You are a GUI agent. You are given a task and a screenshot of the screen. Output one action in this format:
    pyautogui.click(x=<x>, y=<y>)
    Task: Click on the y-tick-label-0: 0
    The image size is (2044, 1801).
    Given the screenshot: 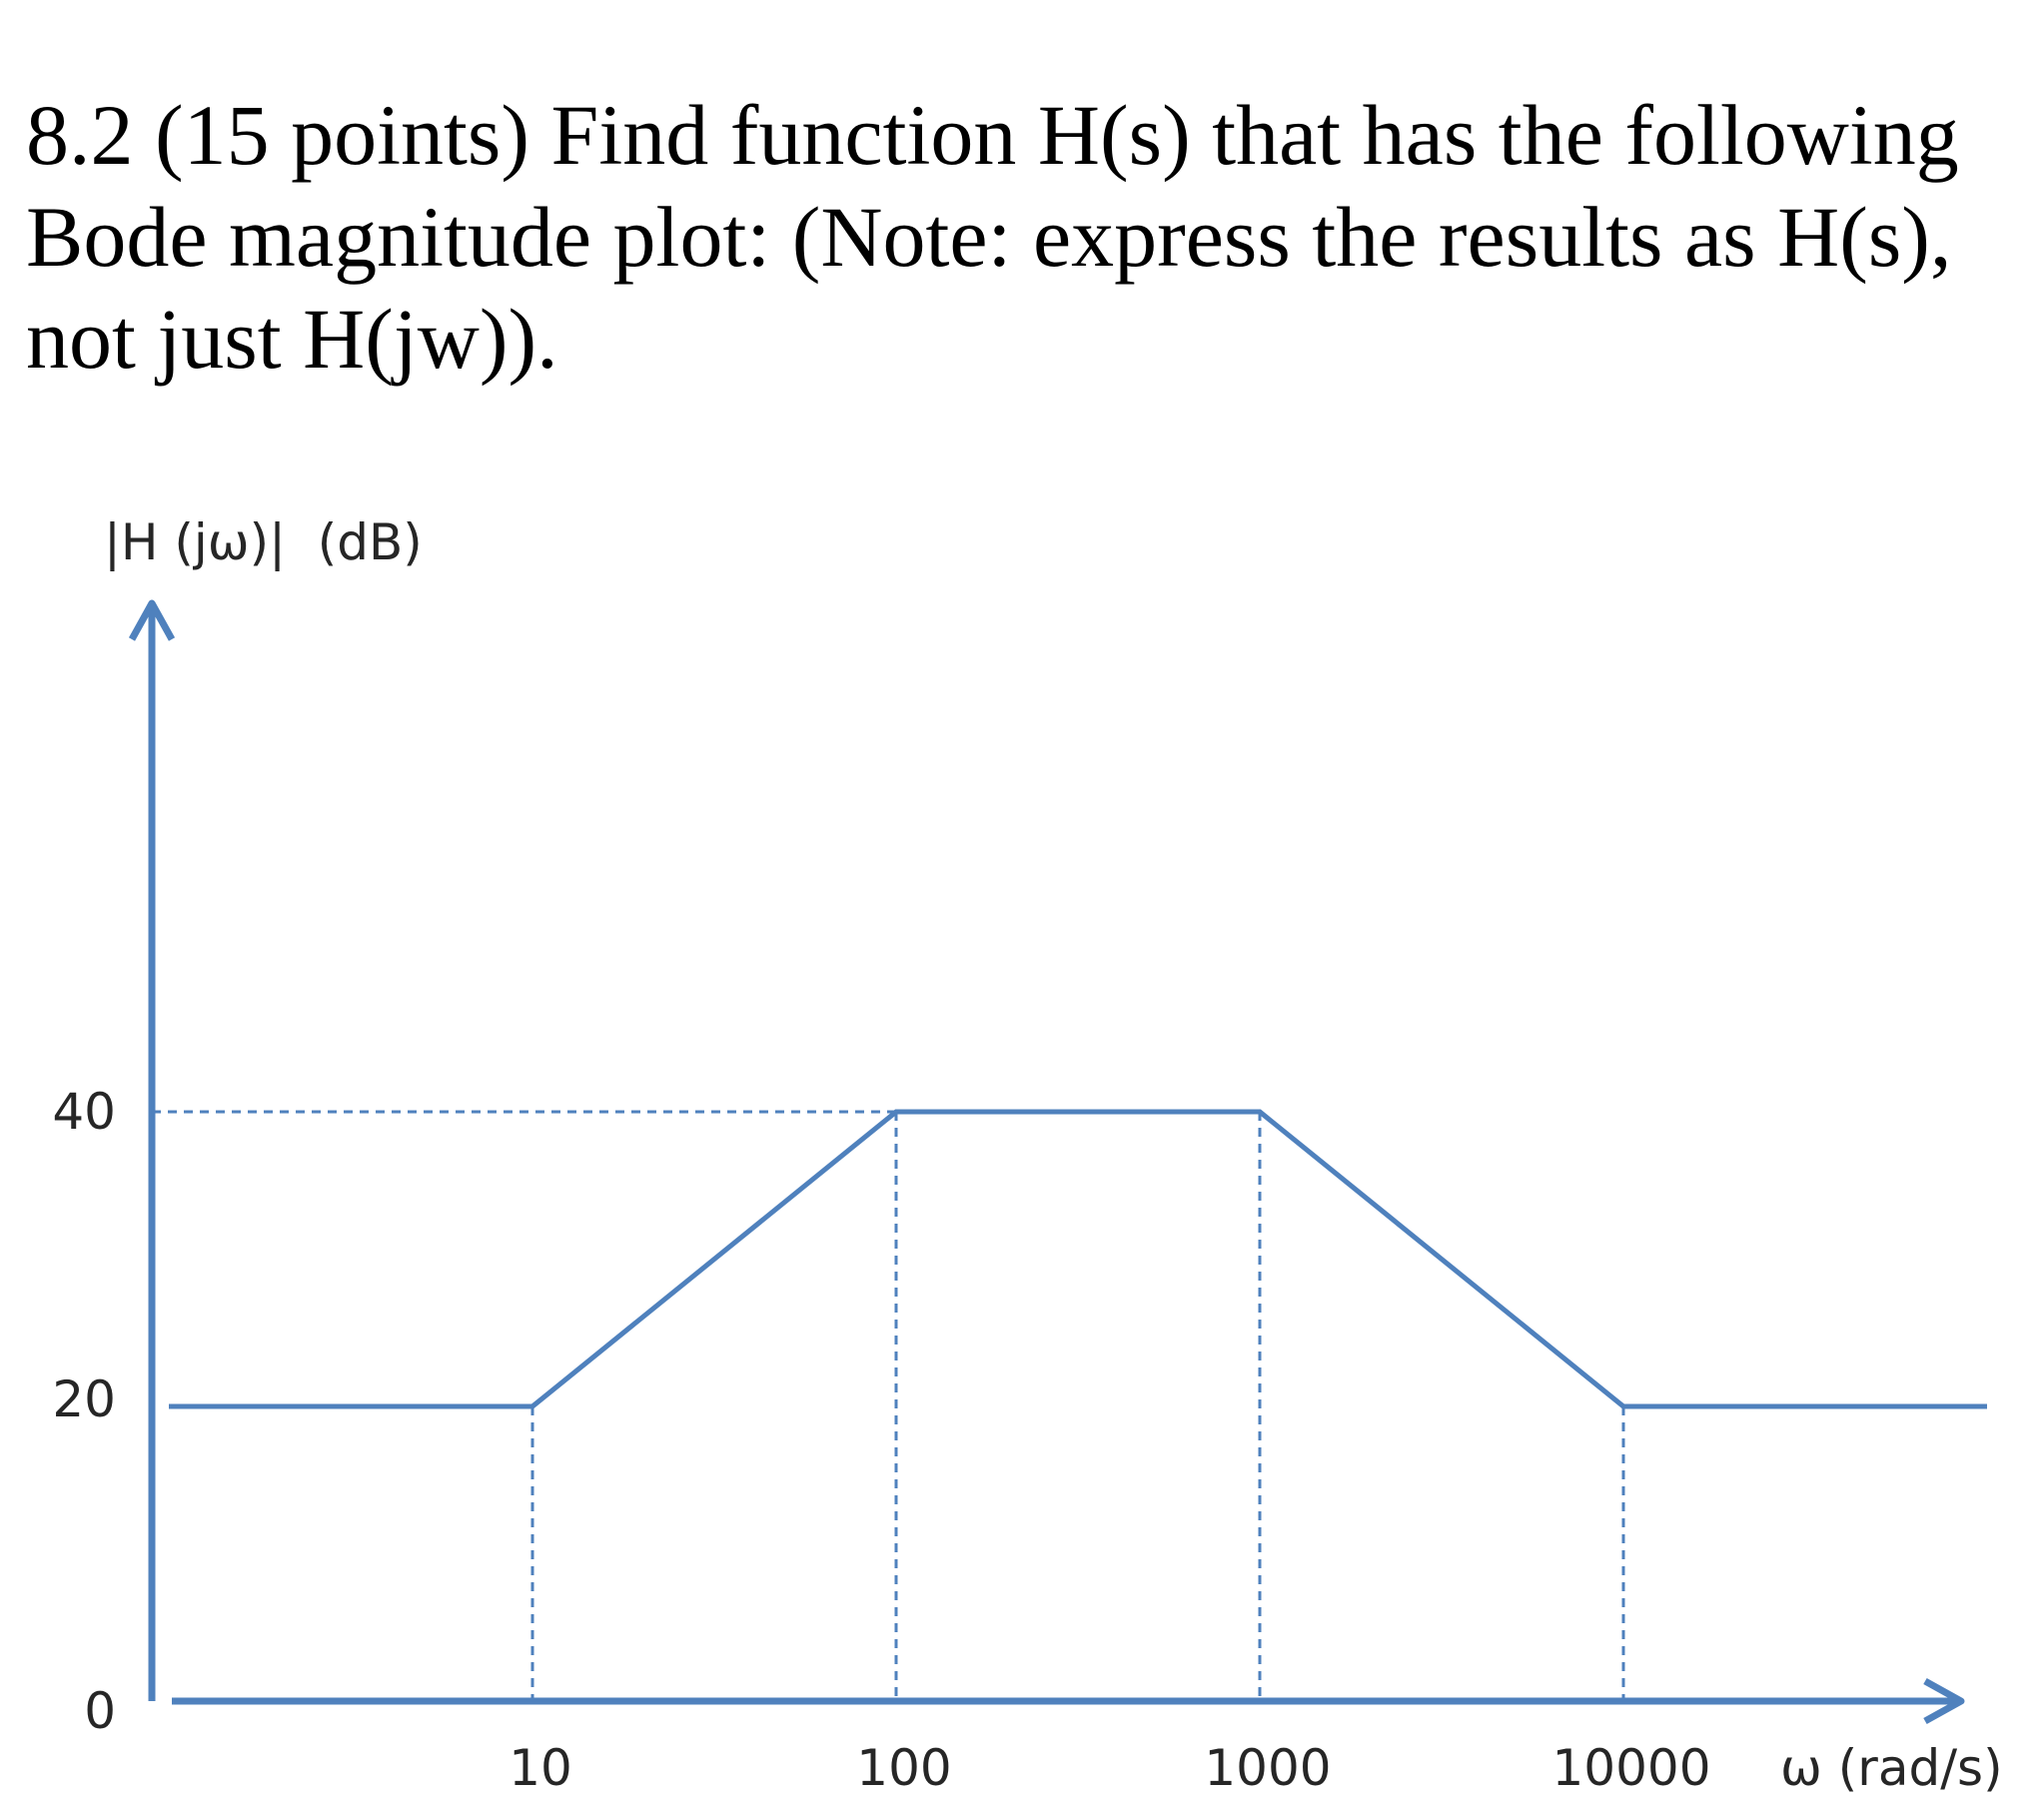 What is the action you would take?
    pyautogui.click(x=100, y=1711)
    